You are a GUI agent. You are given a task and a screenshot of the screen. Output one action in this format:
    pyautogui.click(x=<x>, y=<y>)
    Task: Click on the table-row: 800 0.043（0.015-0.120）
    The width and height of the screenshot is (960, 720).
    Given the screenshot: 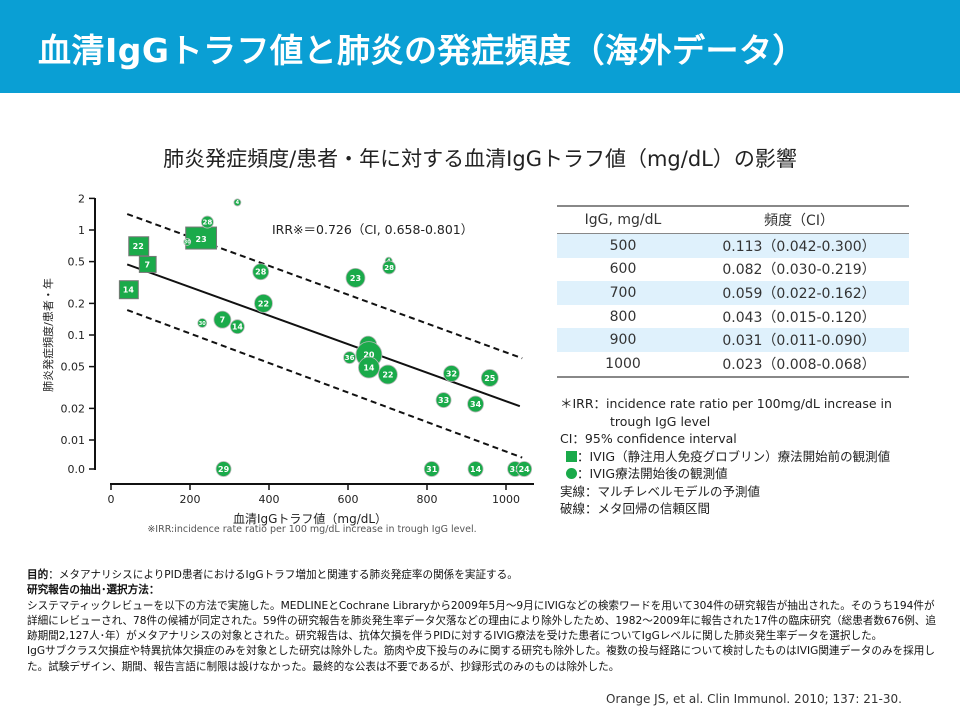 What is the action you would take?
    pyautogui.click(x=733, y=317)
    